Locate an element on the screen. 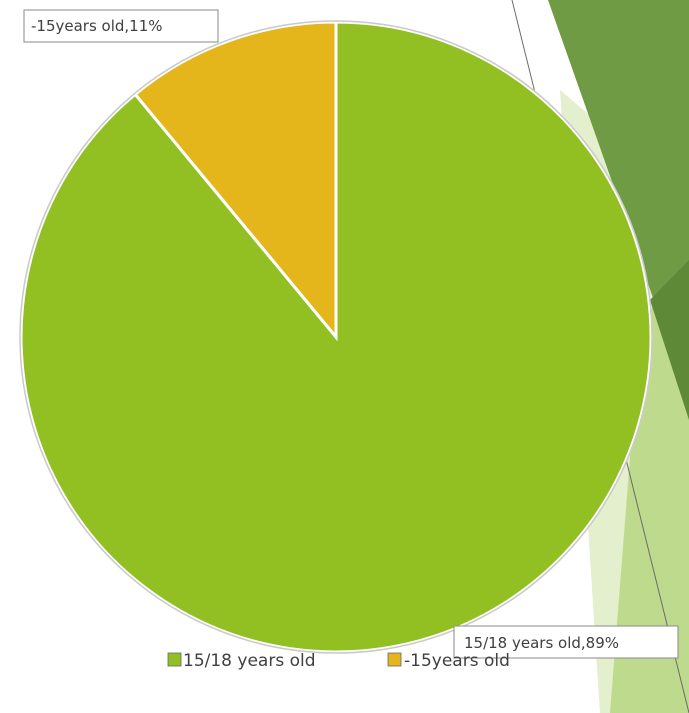  data-label-text-1: 15/18 years old,89% is located at coordinates (541, 643).